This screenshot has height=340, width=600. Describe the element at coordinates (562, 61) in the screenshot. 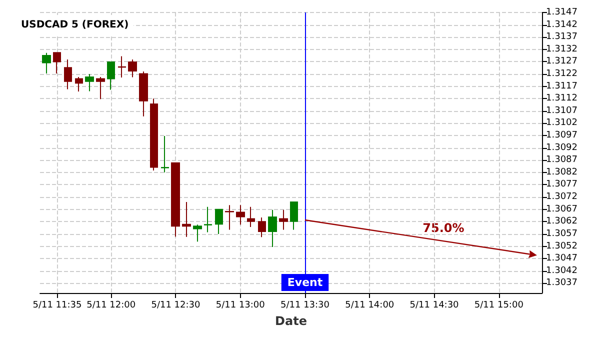

I see `y-tick-label: 1.3127` at that location.